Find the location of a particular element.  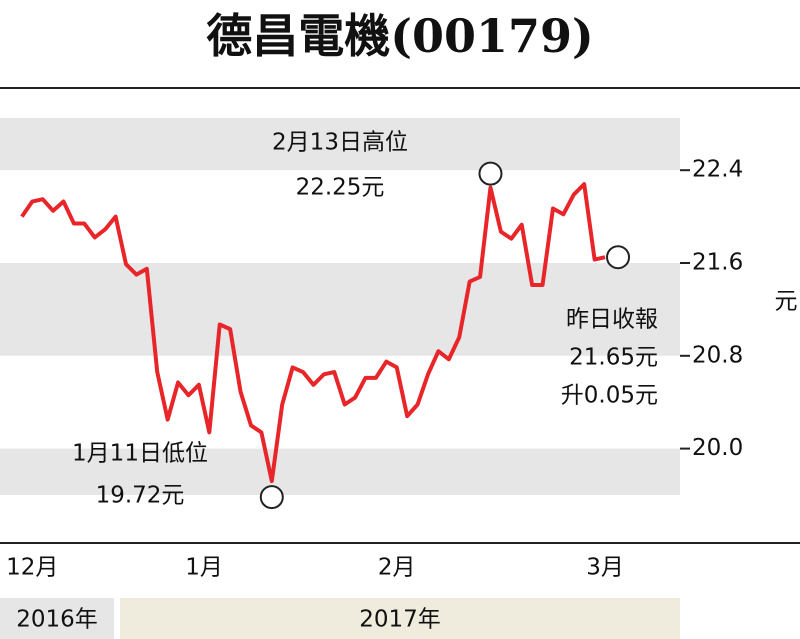

annotation: 2月13日高位 is located at coordinates (340, 143).